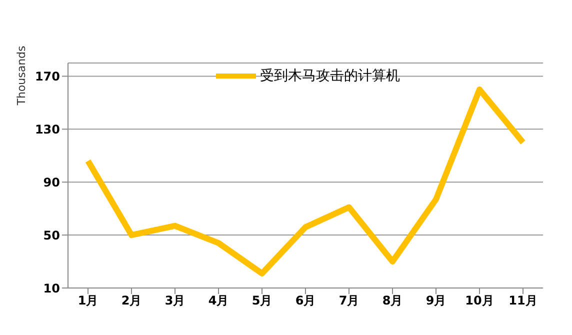 The width and height of the screenshot is (572, 335). What do you see at coordinates (218, 301) in the screenshot?
I see `x-tick-label: 4月` at bounding box center [218, 301].